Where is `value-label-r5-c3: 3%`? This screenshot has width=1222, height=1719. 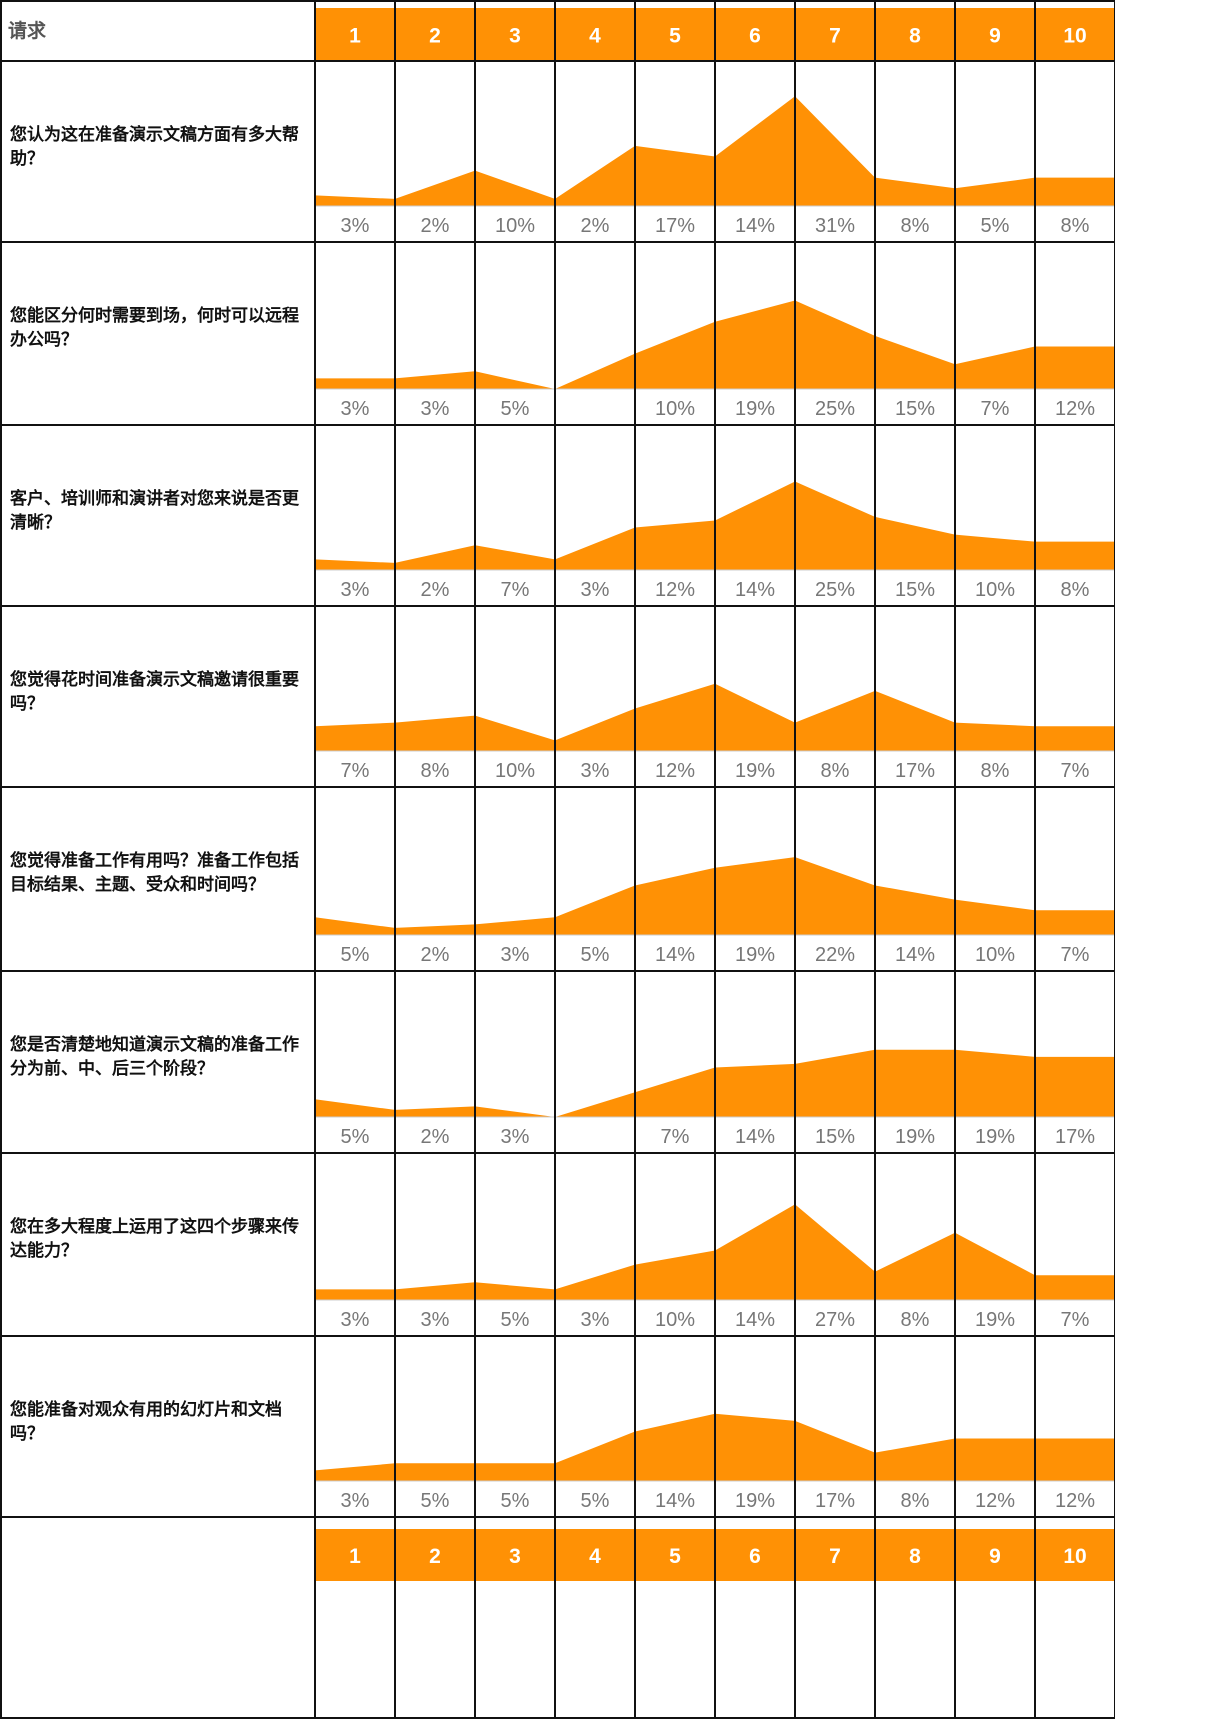 value-label-r5-c3: 3% is located at coordinates (515, 955).